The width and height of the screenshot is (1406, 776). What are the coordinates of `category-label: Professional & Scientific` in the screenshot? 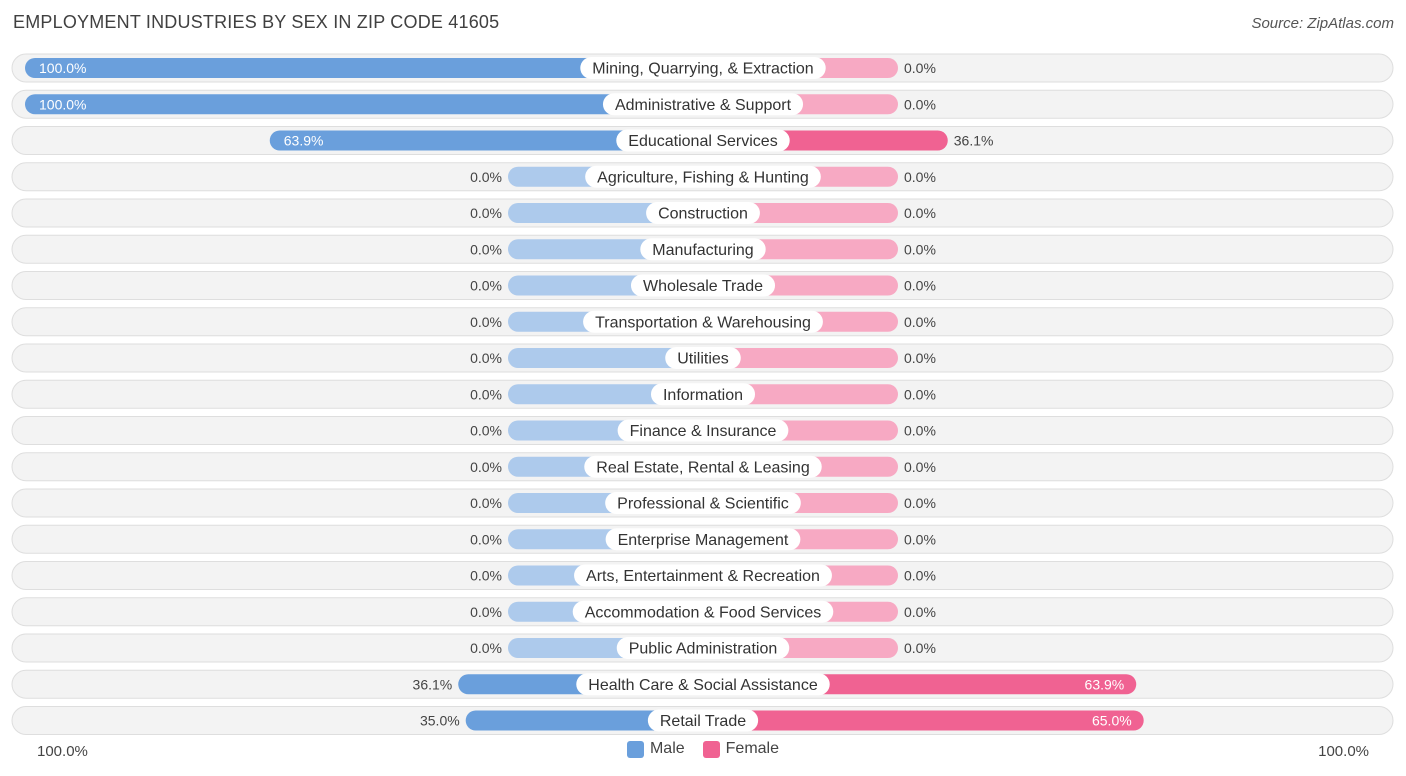 It's located at (703, 504).